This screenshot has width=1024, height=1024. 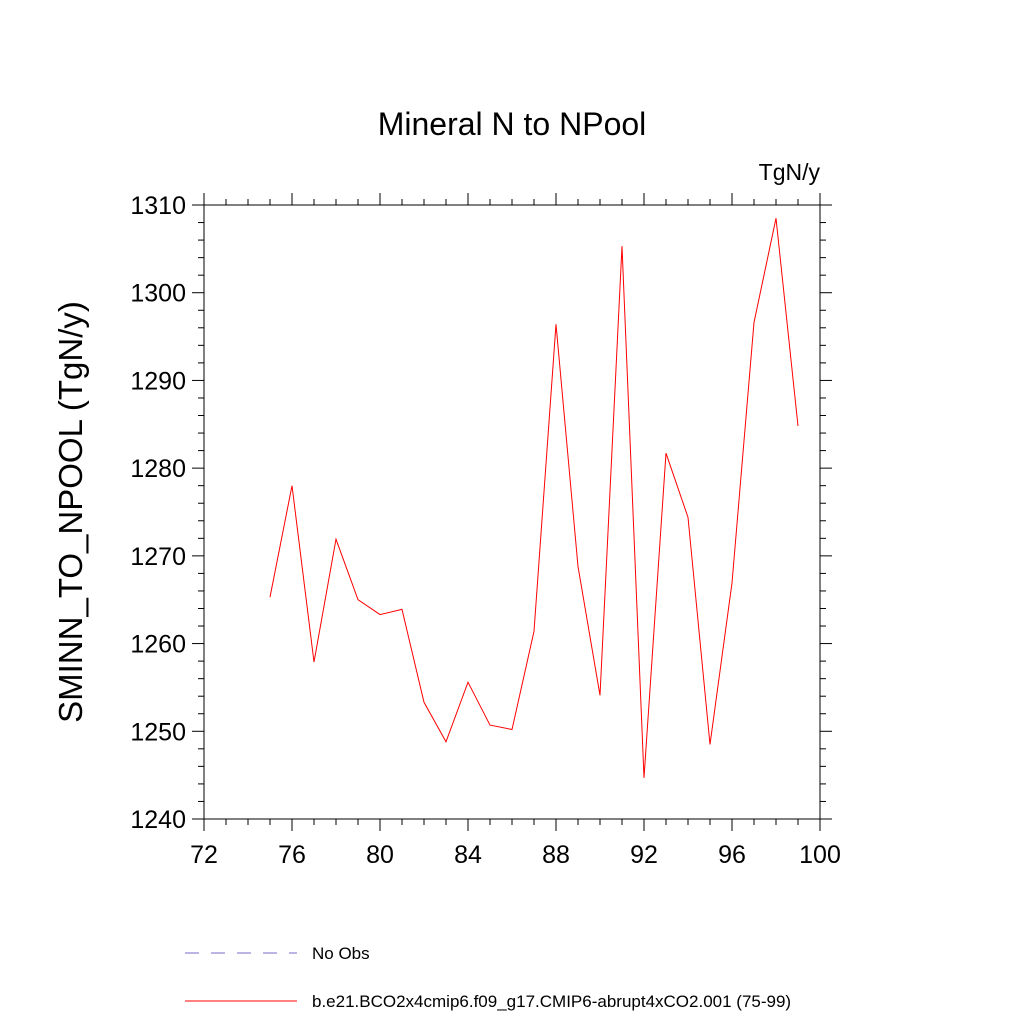 I want to click on chart-title: Mineral N to NPool, so click(x=512, y=124).